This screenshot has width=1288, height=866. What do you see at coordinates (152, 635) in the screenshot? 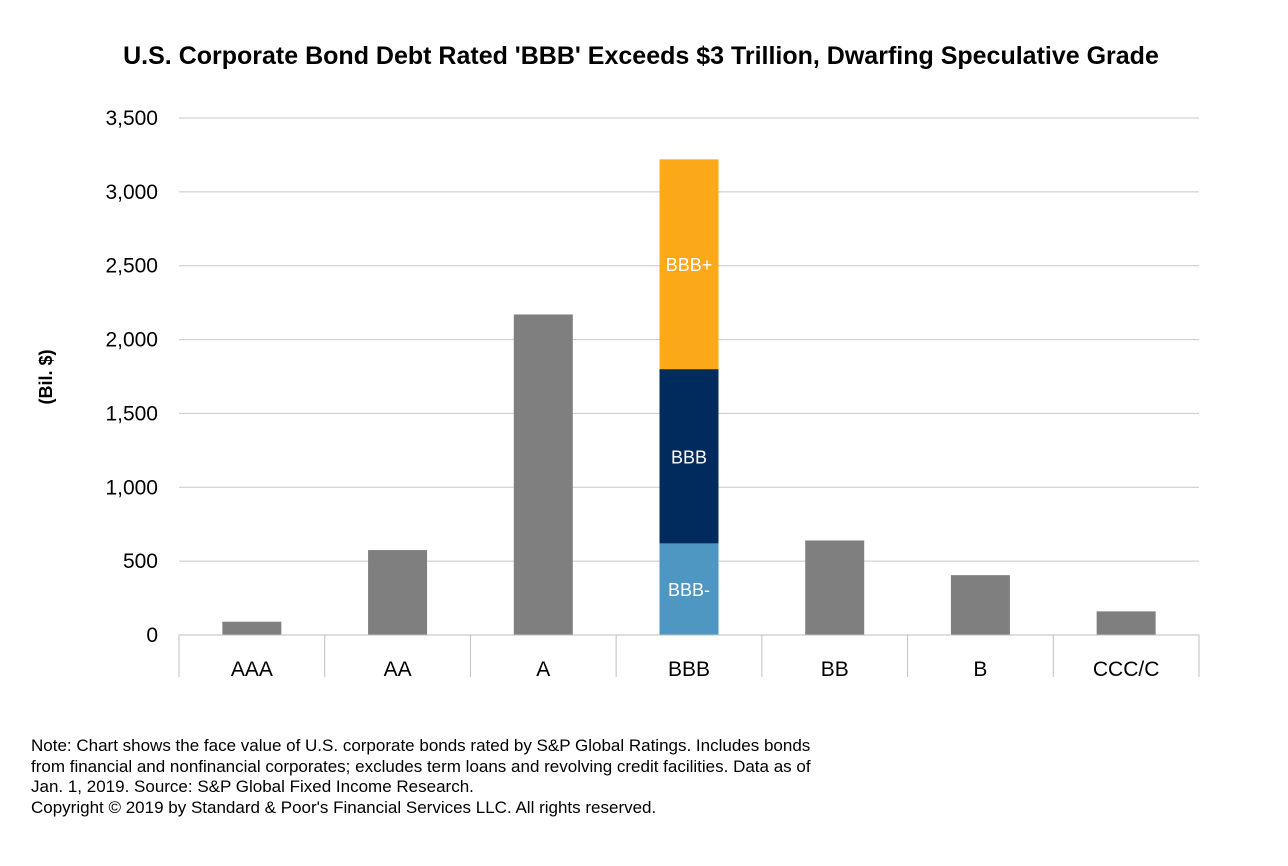
I see `y-tick-label: 0` at bounding box center [152, 635].